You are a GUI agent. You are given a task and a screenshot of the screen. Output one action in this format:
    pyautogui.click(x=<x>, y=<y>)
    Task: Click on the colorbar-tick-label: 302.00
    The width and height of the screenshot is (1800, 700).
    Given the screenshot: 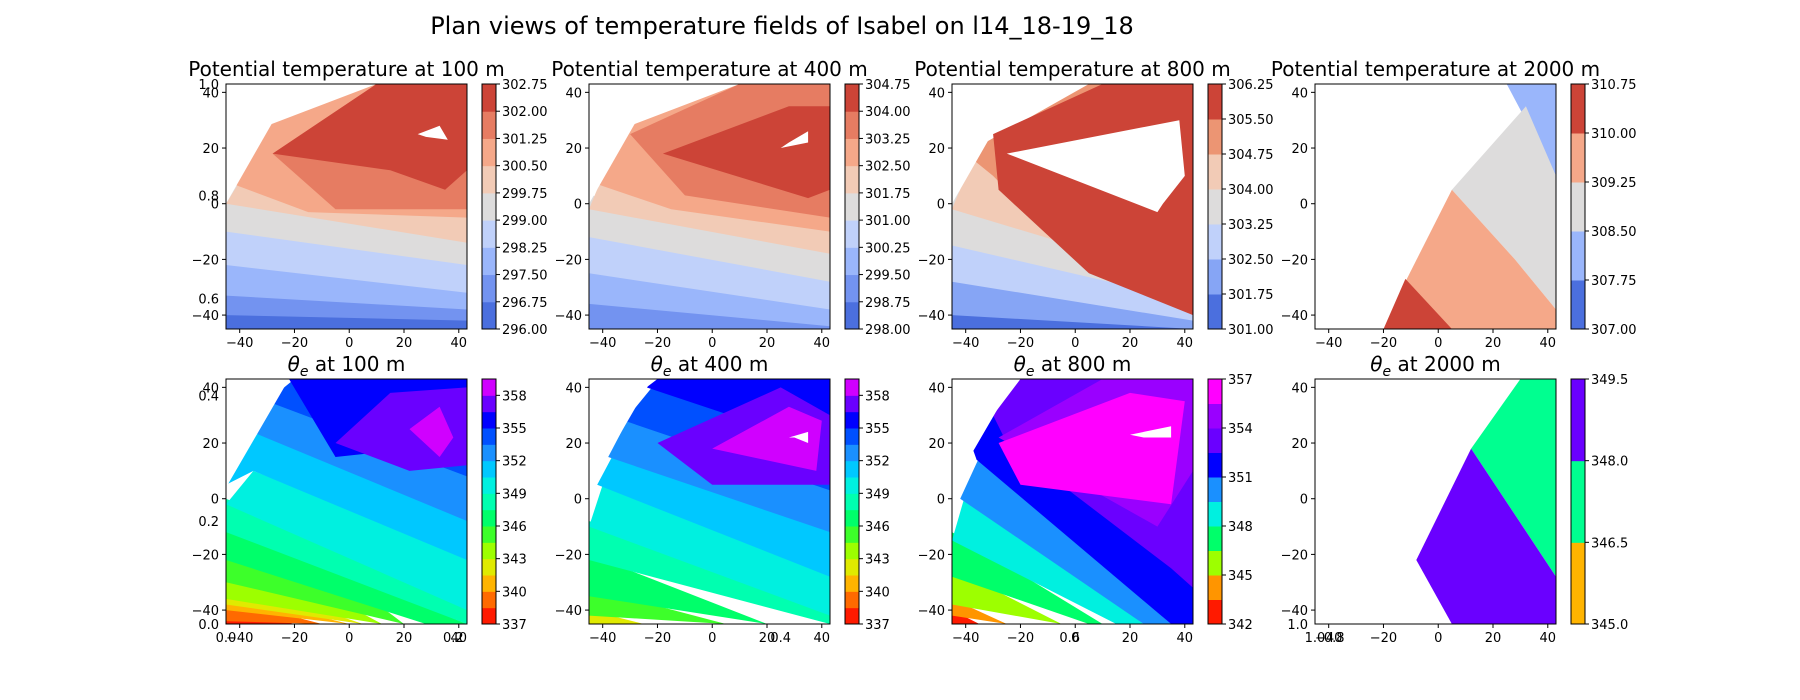 What is the action you would take?
    pyautogui.click(x=525, y=112)
    